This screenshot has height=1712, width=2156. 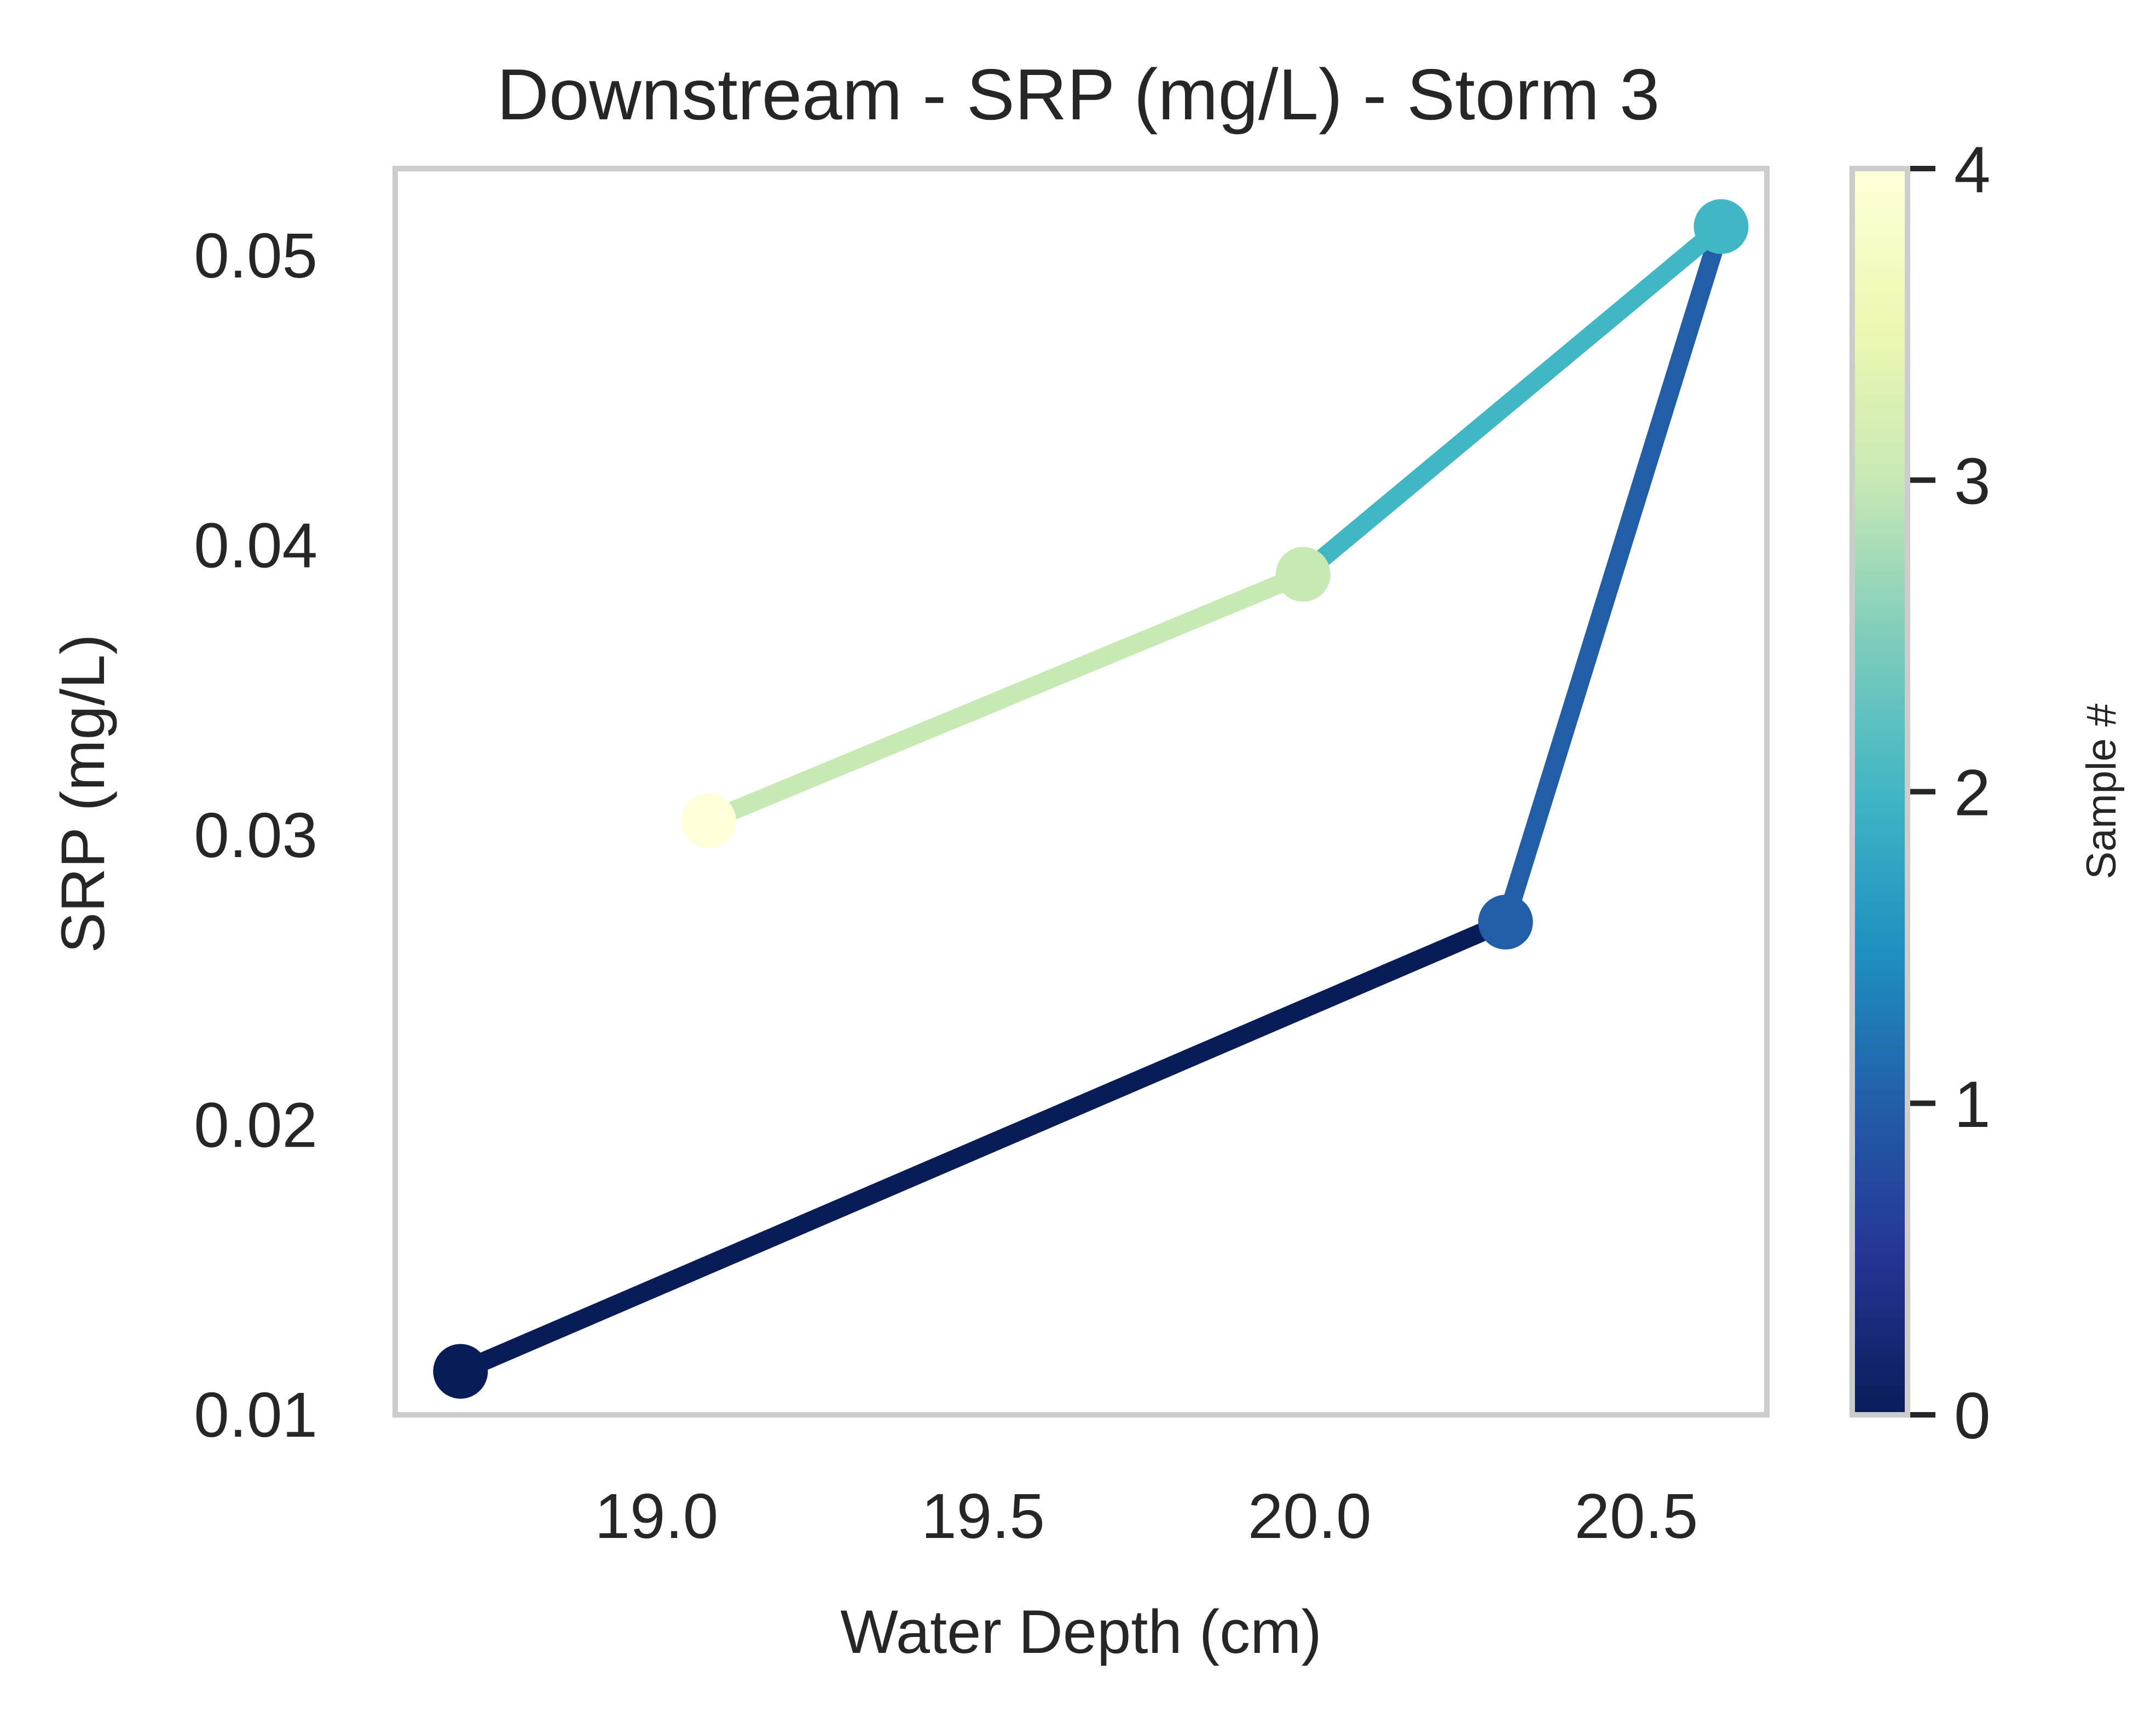 I want to click on x-tick-label: 19.5, so click(x=983, y=1516).